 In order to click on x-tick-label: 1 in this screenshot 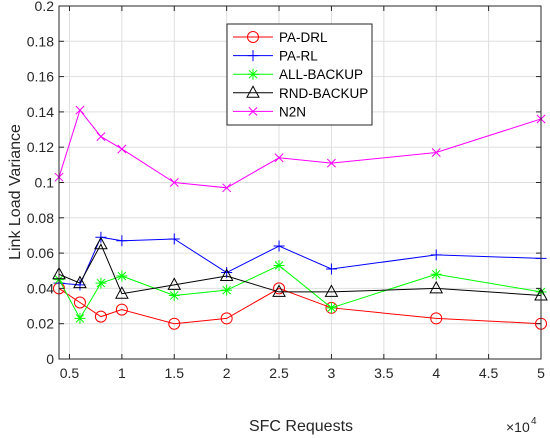, I will do `click(122, 373)`.